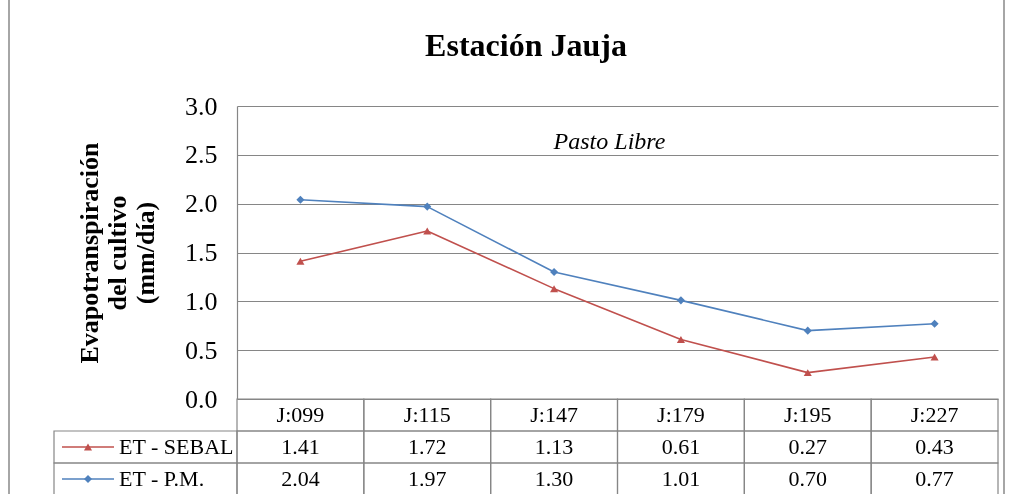  What do you see at coordinates (117, 252) in the screenshot?
I see `y-axis-title: Evapotranspiración del cultivo (mm/día)` at bounding box center [117, 252].